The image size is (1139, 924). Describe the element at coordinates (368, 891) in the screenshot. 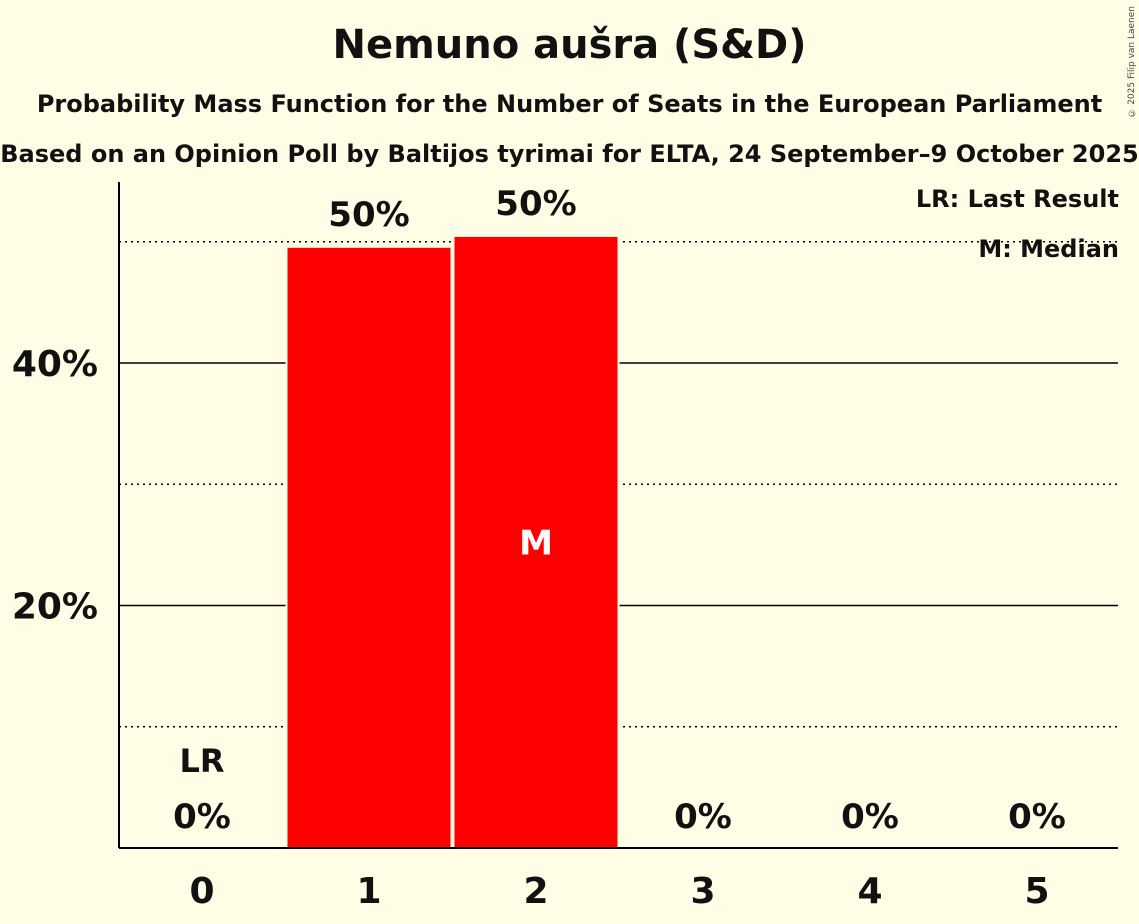

I see `x-tick-label: 1` at that location.